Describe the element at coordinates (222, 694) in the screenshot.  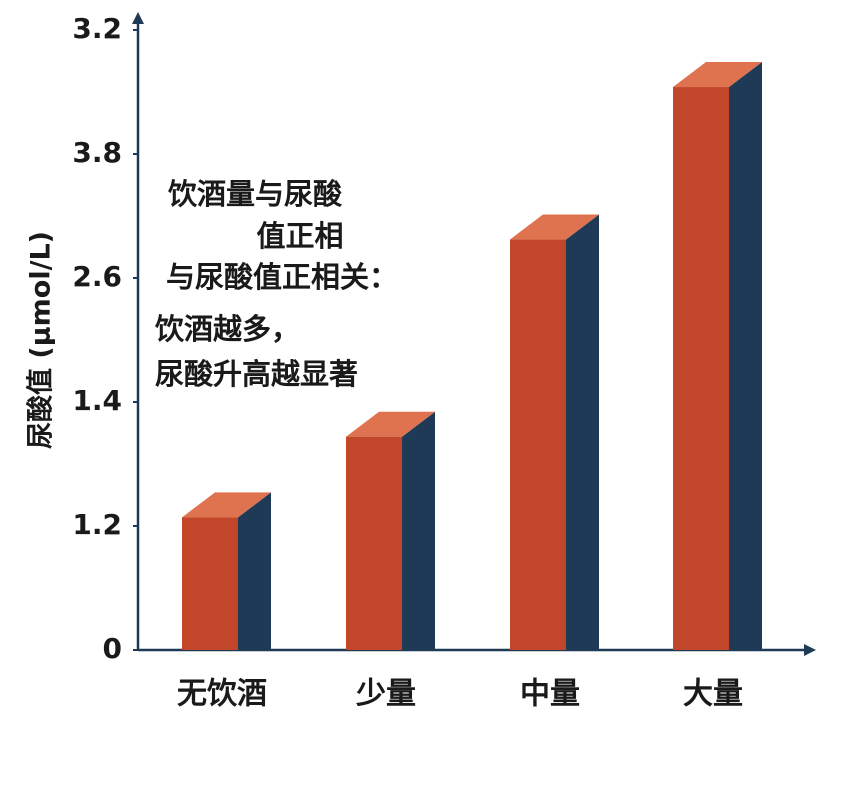
I see `x-tick-label: 无饮酒` at that location.